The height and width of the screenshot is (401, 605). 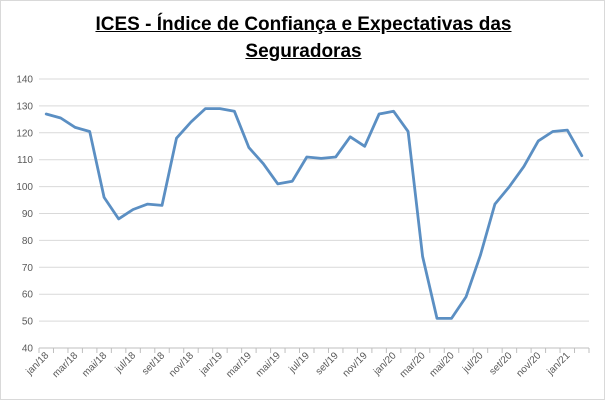 I want to click on x-tick-label: jul/18, so click(x=126, y=363).